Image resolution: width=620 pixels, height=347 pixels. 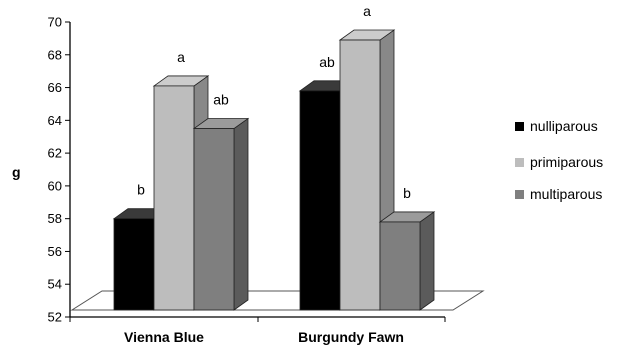 What do you see at coordinates (55, 120) in the screenshot?
I see `y-tick-label: 64` at bounding box center [55, 120].